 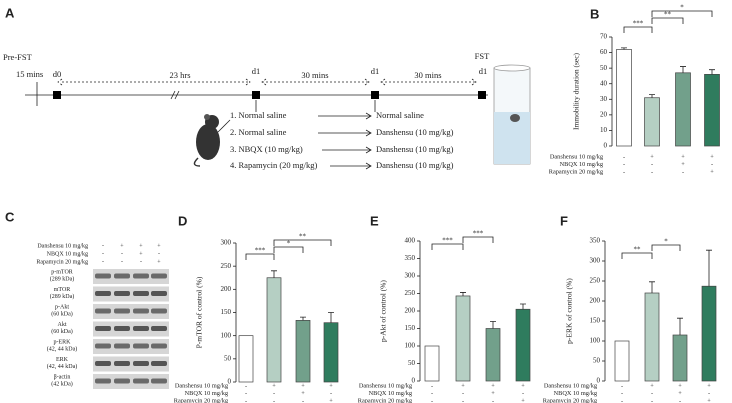 What do you see at coordinates (62, 296) in the screenshot?
I see `blot-size: (289 kDa)` at bounding box center [62, 296].